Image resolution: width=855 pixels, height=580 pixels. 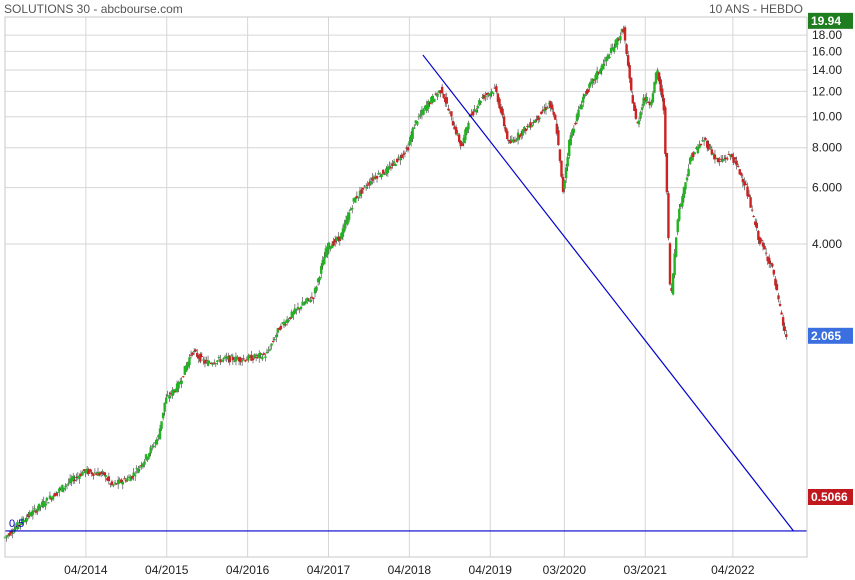 What do you see at coordinates (827, 35) in the screenshot?
I see `y-tick-label: 18.00` at bounding box center [827, 35].